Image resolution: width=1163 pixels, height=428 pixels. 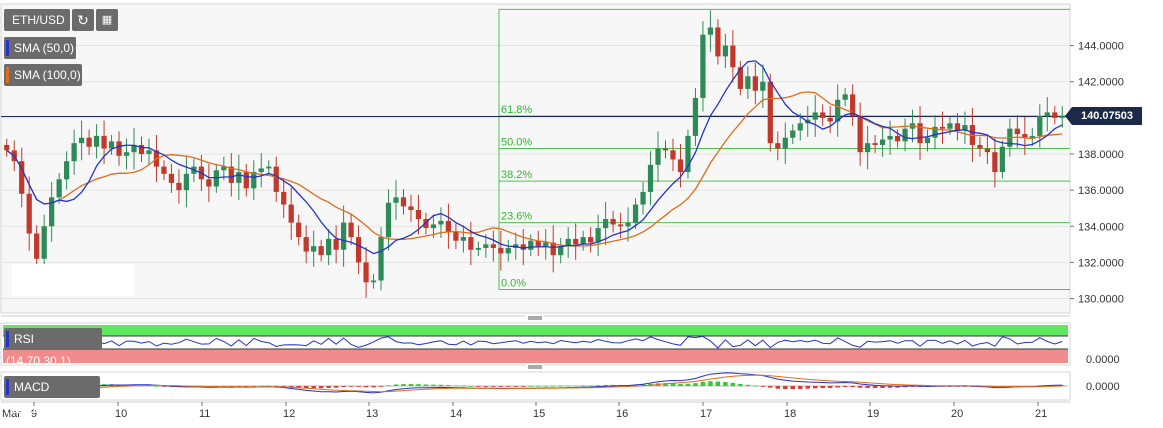 I want to click on watermark-area, so click(x=73, y=280).